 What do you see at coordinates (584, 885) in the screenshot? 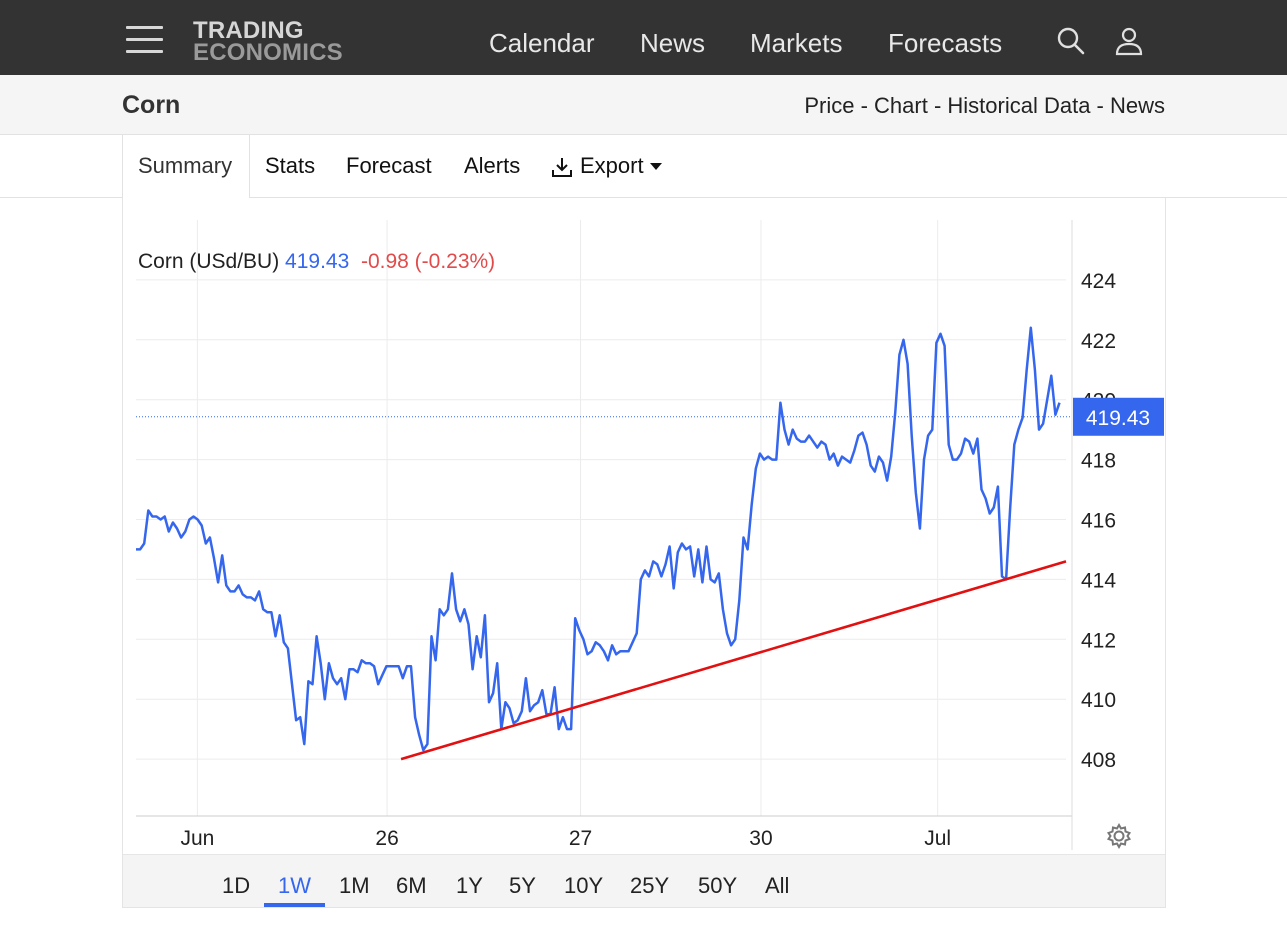
I see `range-10y: 10Y` at bounding box center [584, 885].